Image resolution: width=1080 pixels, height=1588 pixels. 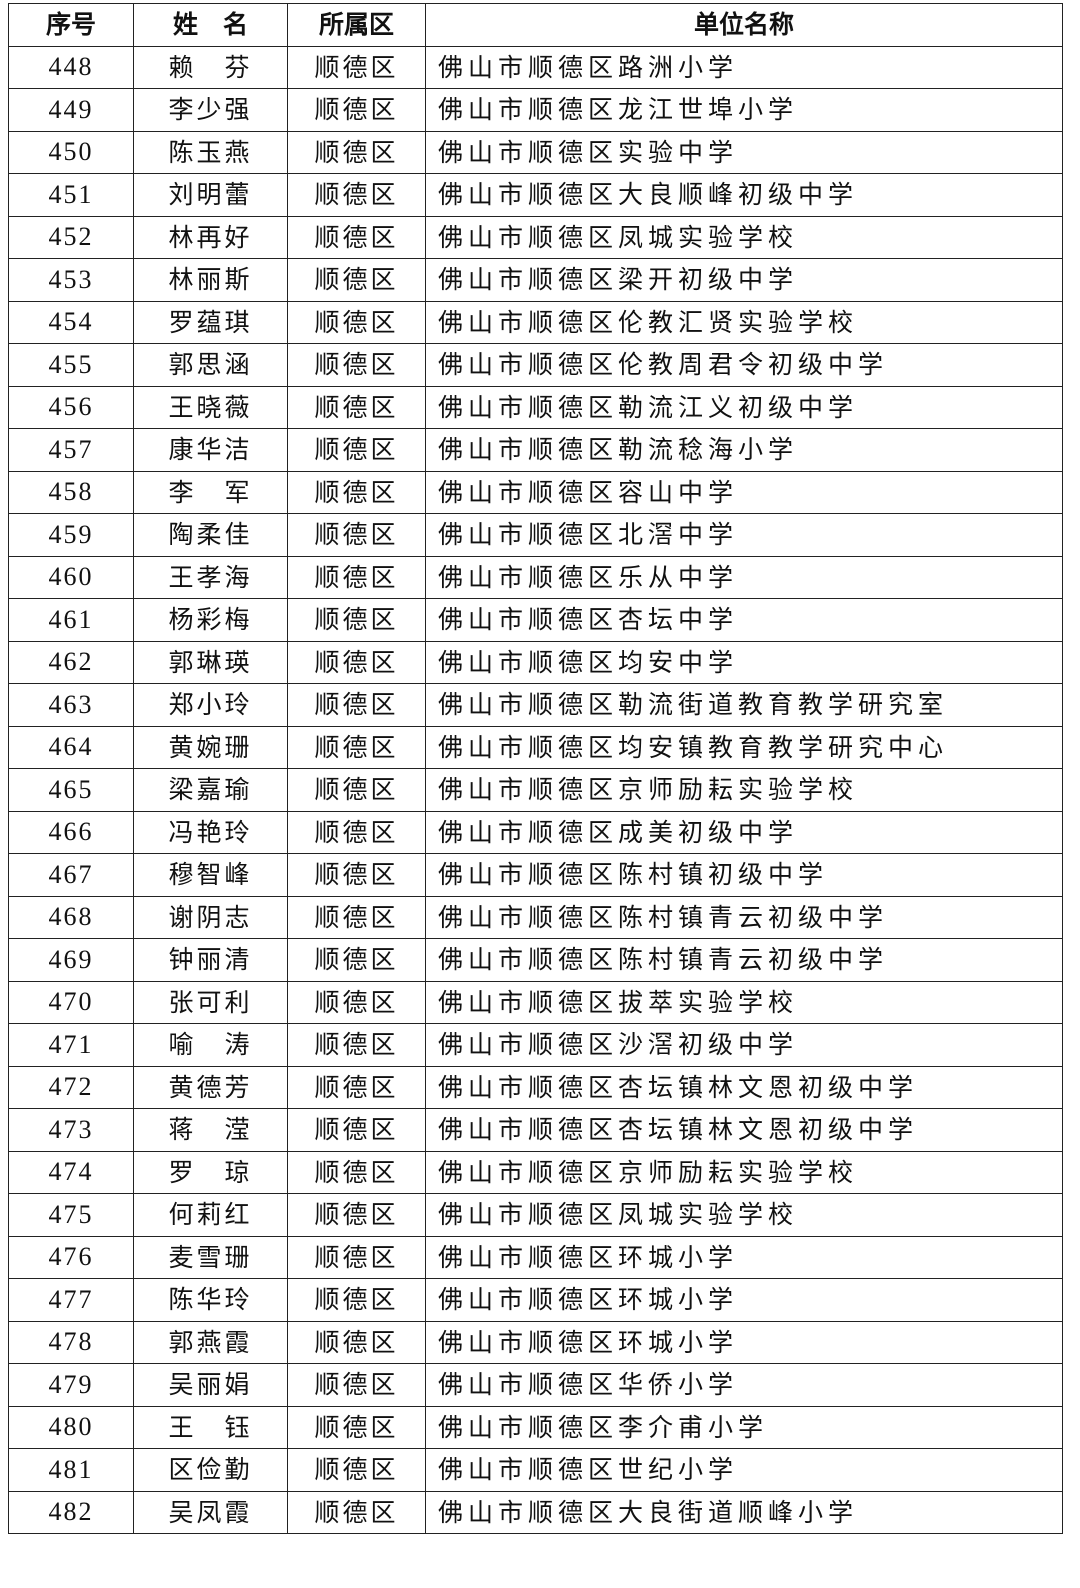 What do you see at coordinates (71, 875) in the screenshot?
I see `cell-serial: 467` at bounding box center [71, 875].